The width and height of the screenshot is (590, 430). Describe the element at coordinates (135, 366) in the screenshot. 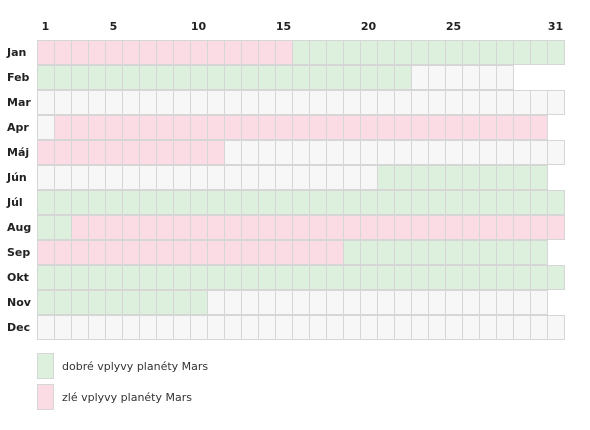

I see `legend-good-label: dobré vplyvy planéty Mars` at that location.